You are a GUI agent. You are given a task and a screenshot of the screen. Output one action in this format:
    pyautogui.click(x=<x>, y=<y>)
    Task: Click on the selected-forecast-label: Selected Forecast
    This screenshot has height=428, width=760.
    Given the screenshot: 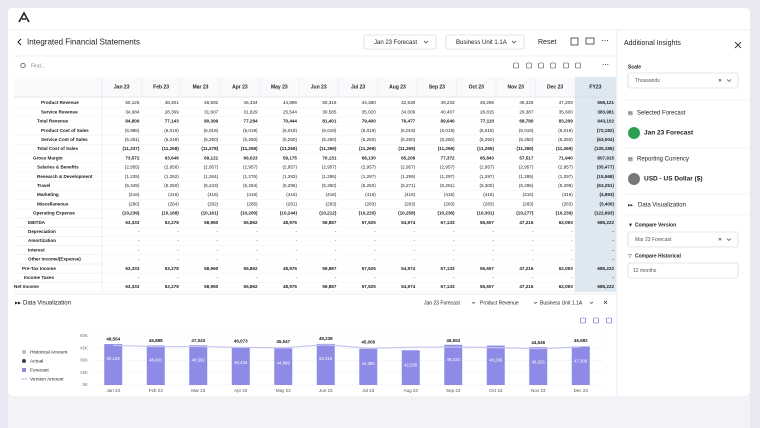 What is the action you would take?
    pyautogui.click(x=661, y=114)
    